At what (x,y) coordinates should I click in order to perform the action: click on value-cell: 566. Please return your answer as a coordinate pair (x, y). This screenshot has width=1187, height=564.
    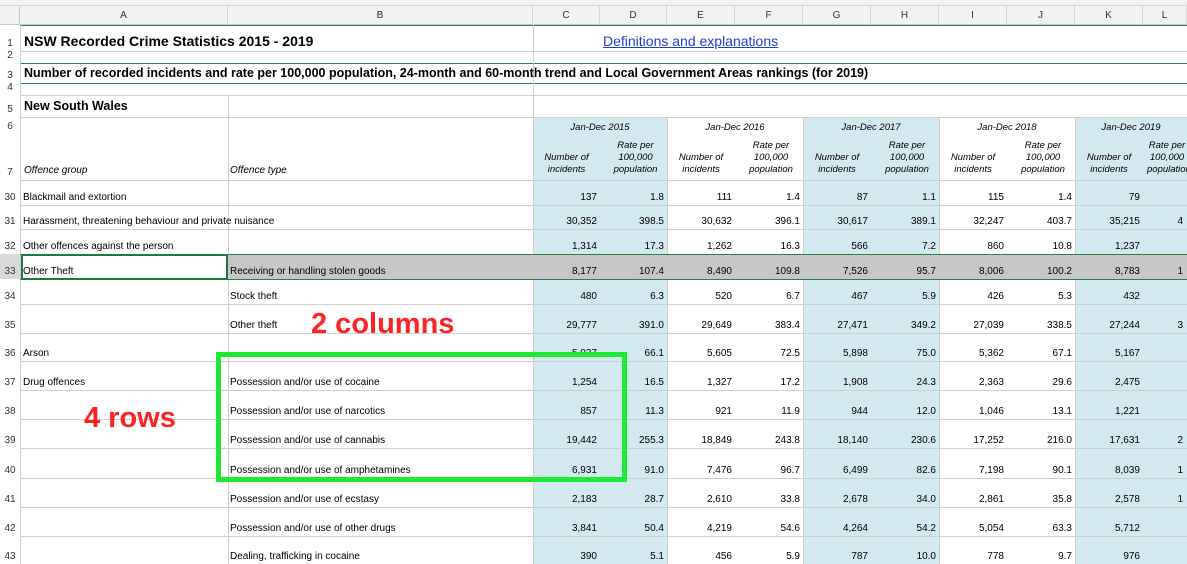
    Looking at the image, I should click on (859, 246).